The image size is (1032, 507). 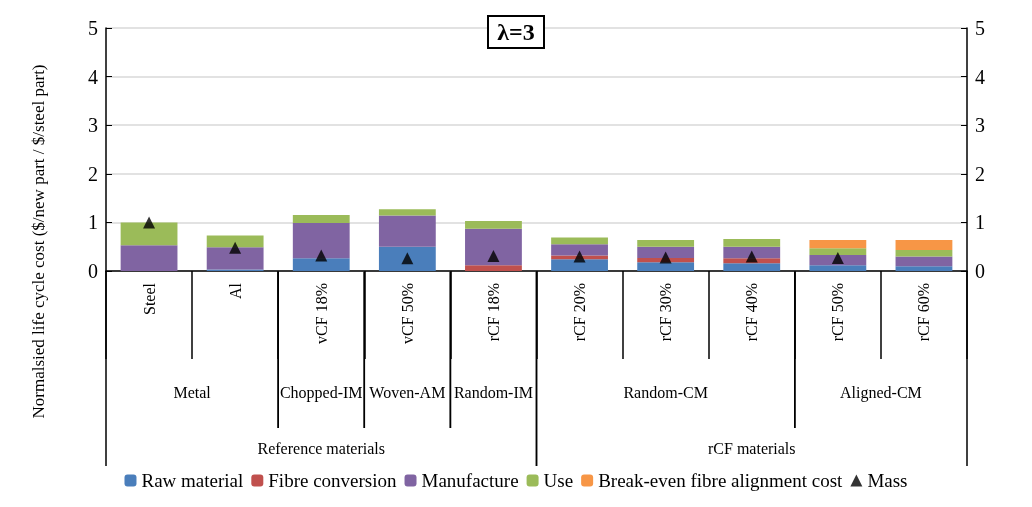 I want to click on x-tick-label: rCF 50%, so click(x=838, y=312).